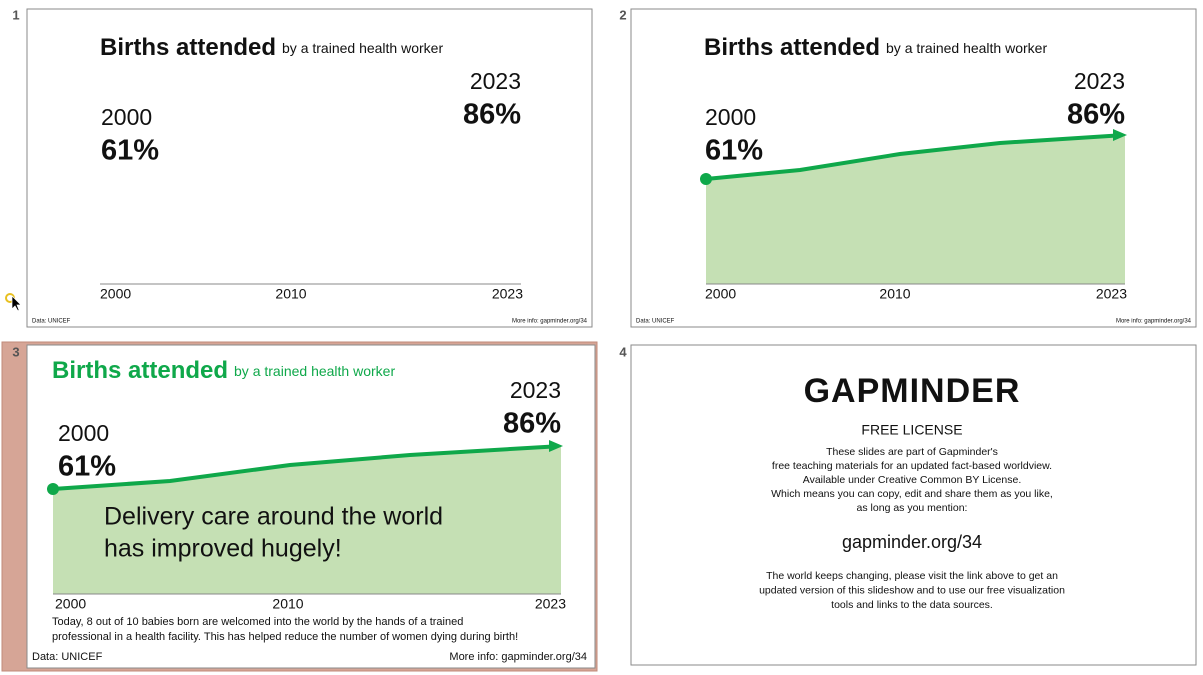  What do you see at coordinates (15, 351) in the screenshot?
I see `slide-number: 3` at bounding box center [15, 351].